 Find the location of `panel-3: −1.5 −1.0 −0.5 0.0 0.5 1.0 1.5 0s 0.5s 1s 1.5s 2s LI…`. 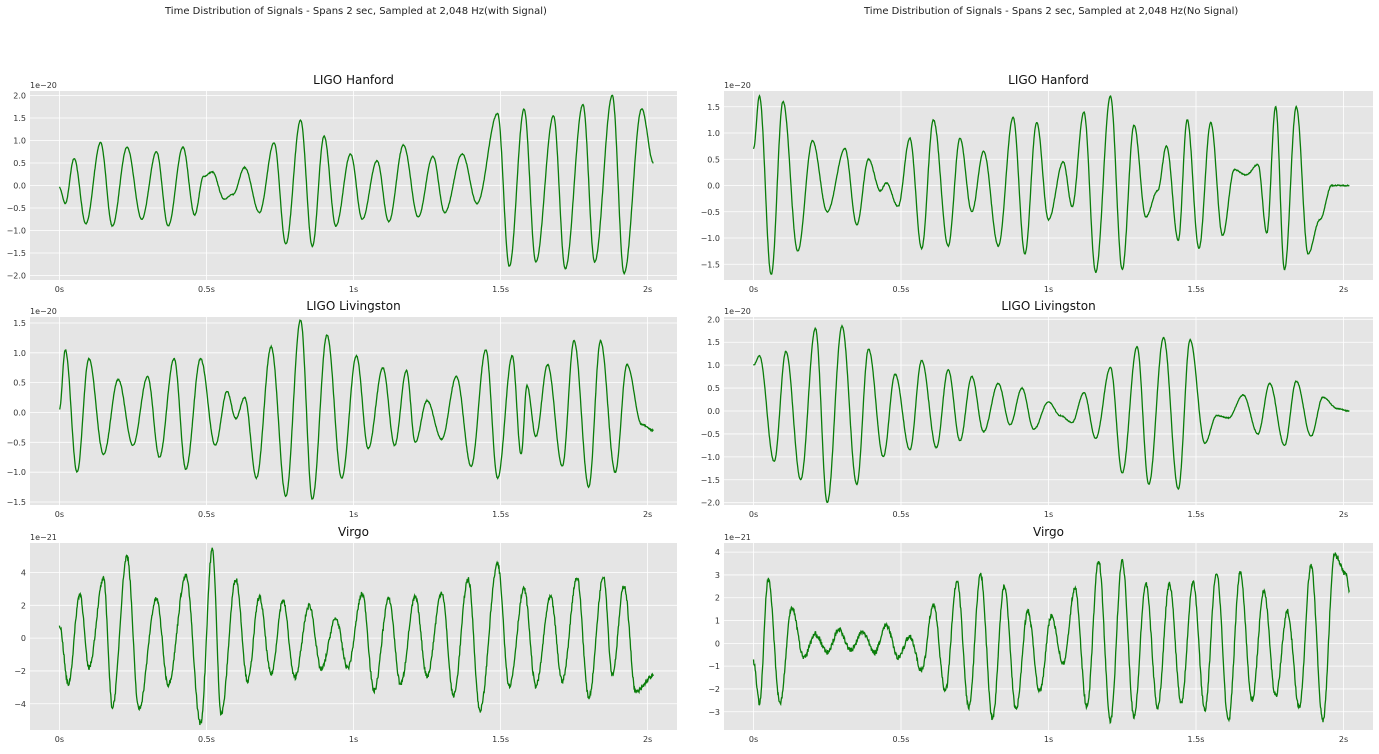

panel-3: −1.5 −1.0 −0.5 0.0 0.5 1.0 1.5 0s 0.5s 1s 1.5s 2s LI… is located at coordinates (1037, 183).